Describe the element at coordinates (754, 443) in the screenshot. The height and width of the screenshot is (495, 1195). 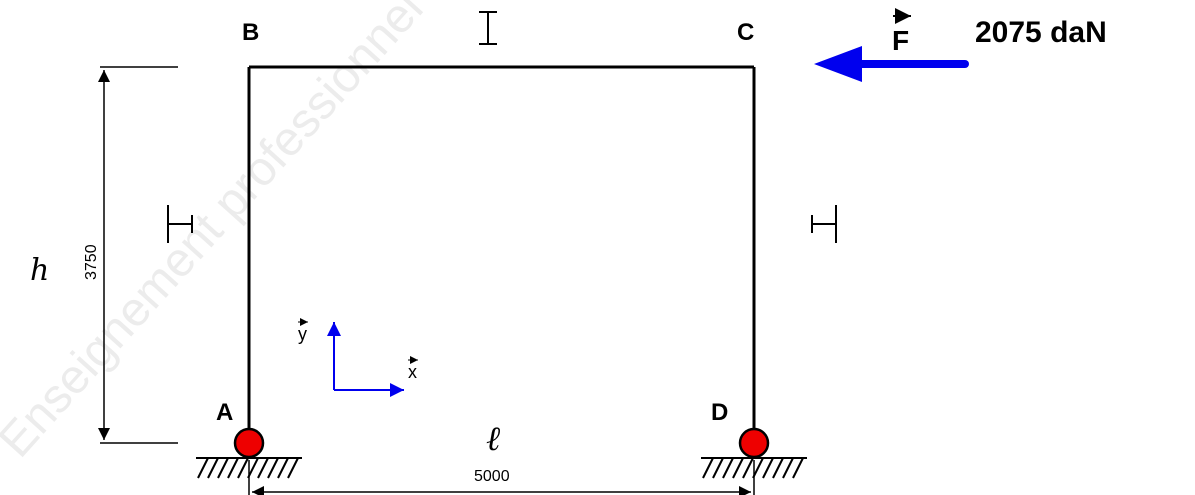
I see `pin-support-d-icon` at that location.